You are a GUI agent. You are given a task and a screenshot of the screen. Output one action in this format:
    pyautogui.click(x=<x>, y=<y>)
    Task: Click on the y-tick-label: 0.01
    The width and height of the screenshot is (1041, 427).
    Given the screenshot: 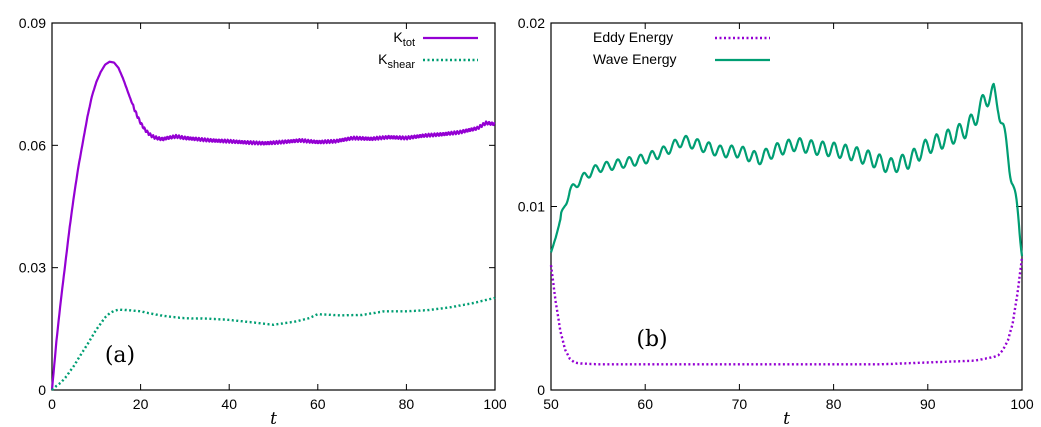 What is the action you would take?
    pyautogui.click(x=531, y=207)
    